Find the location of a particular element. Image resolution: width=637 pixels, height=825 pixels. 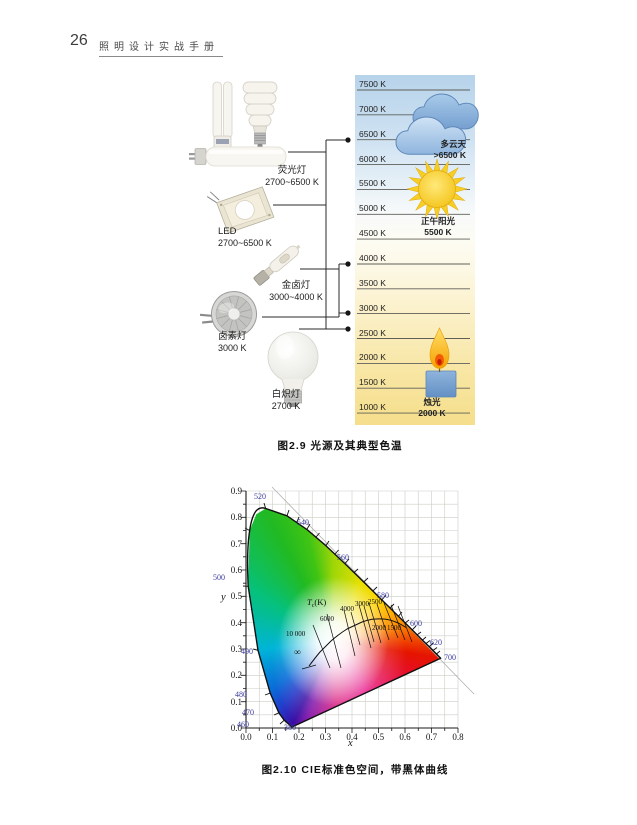

cie-overlay-layer is located at coordinates (358, 609).